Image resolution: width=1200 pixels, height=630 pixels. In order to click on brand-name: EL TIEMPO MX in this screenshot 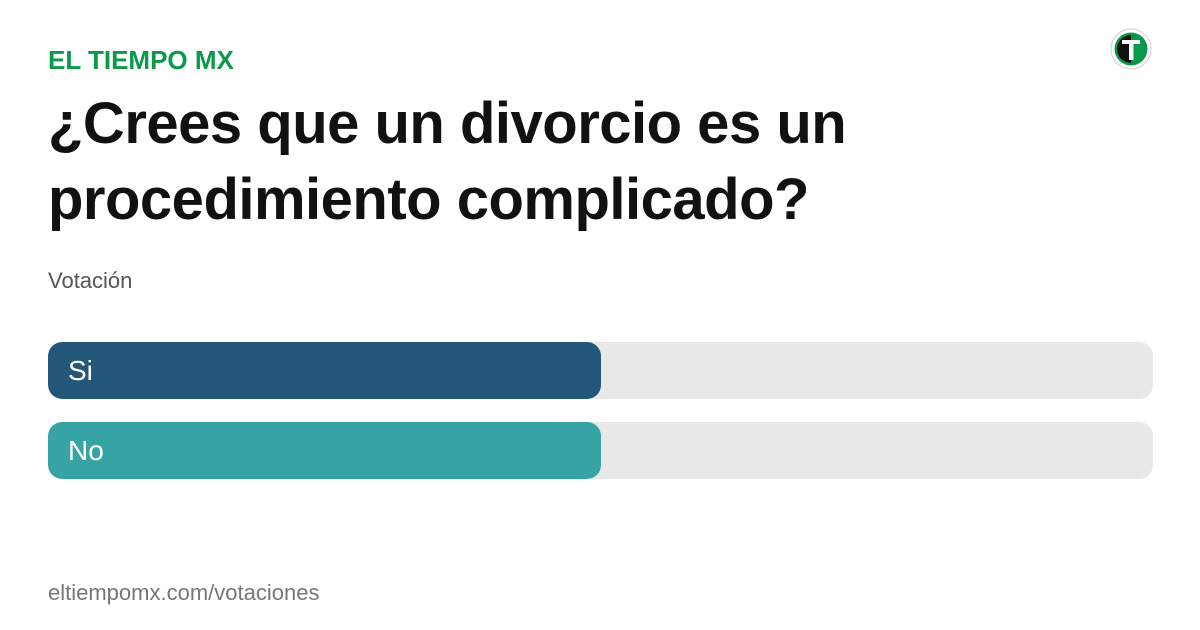, I will do `click(141, 60)`.